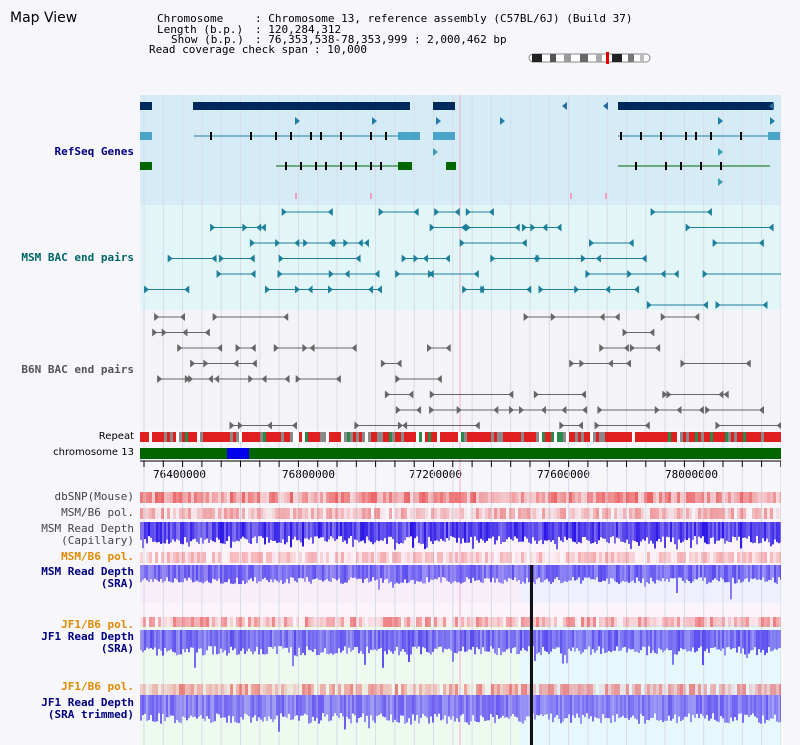 The width and height of the screenshot is (800, 745). What do you see at coordinates (94, 151) in the screenshot?
I see `track-label-refseq: RefSeq Genes` at bounding box center [94, 151].